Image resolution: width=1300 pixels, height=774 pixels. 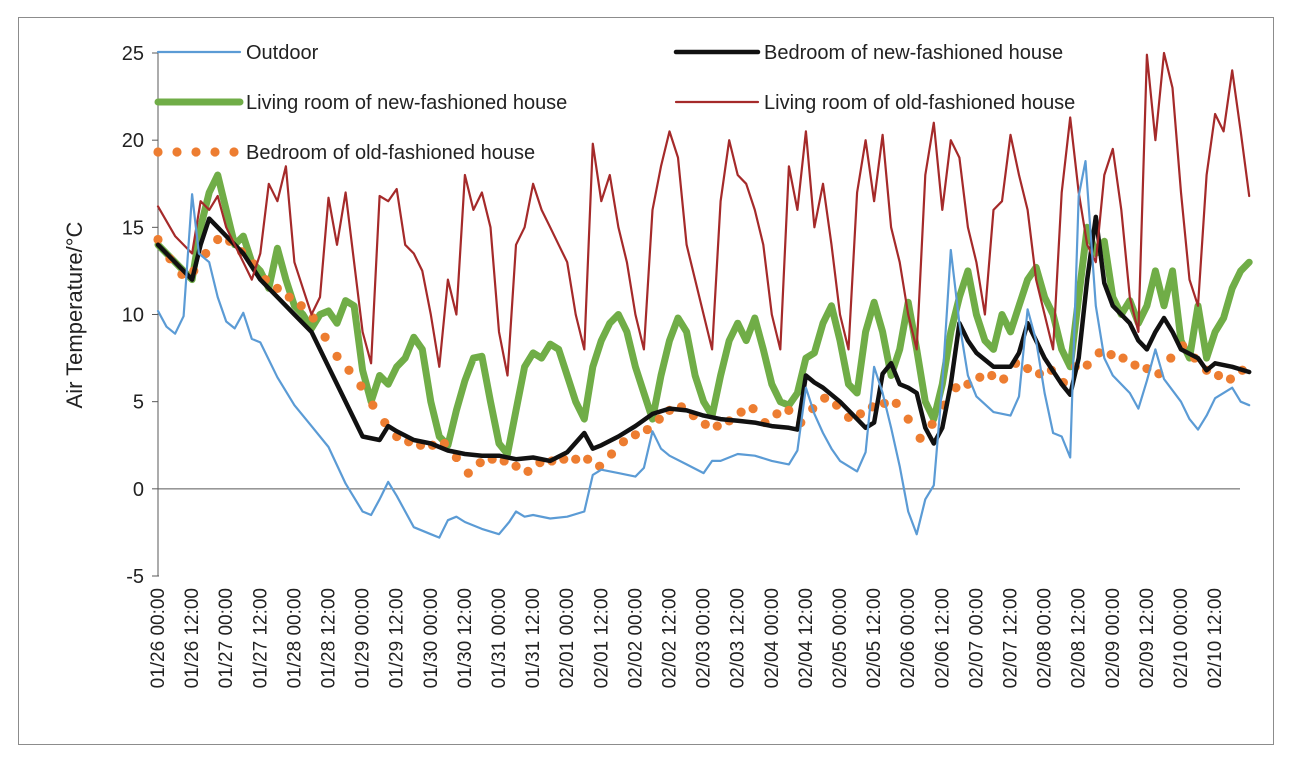 What do you see at coordinates (74, 314) in the screenshot?
I see `y-axis-title: Air Temperature/°C` at bounding box center [74, 314].